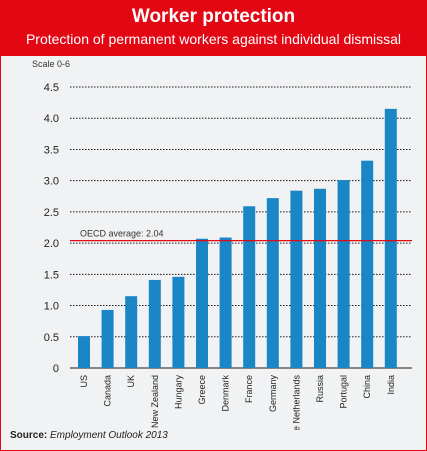 This screenshot has height=451, width=427. What do you see at coordinates (226, 393) in the screenshot?
I see `x-tick-label: Denmark` at bounding box center [226, 393].